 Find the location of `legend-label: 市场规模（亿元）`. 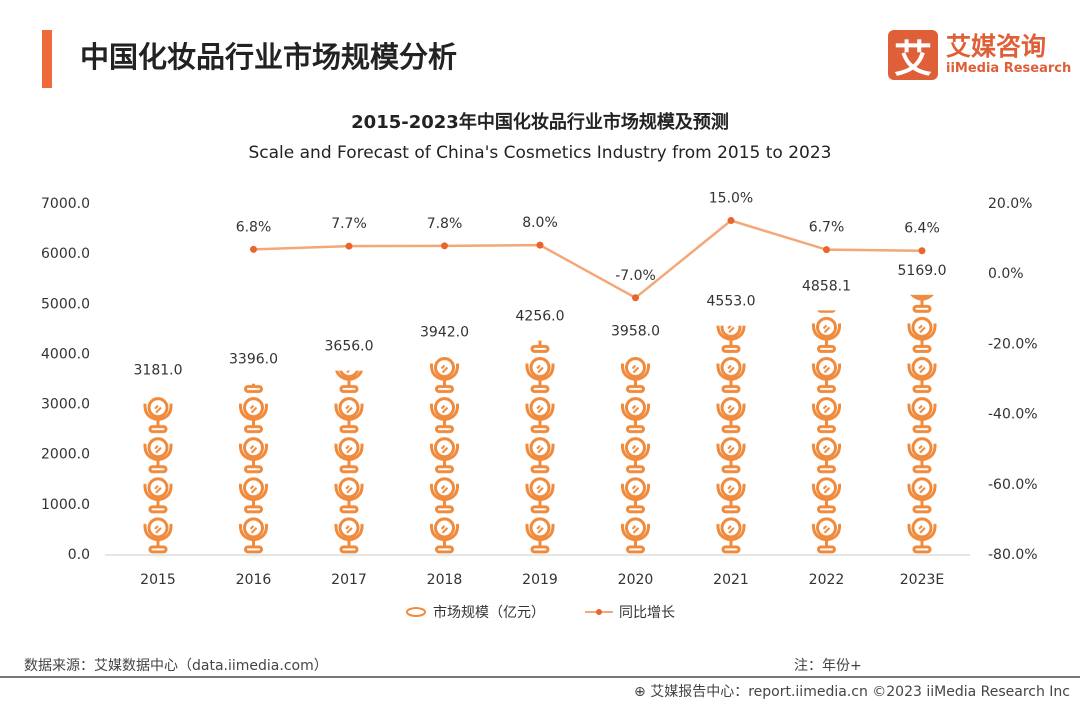

legend-label: 市场规模（亿元） is located at coordinates (489, 613).